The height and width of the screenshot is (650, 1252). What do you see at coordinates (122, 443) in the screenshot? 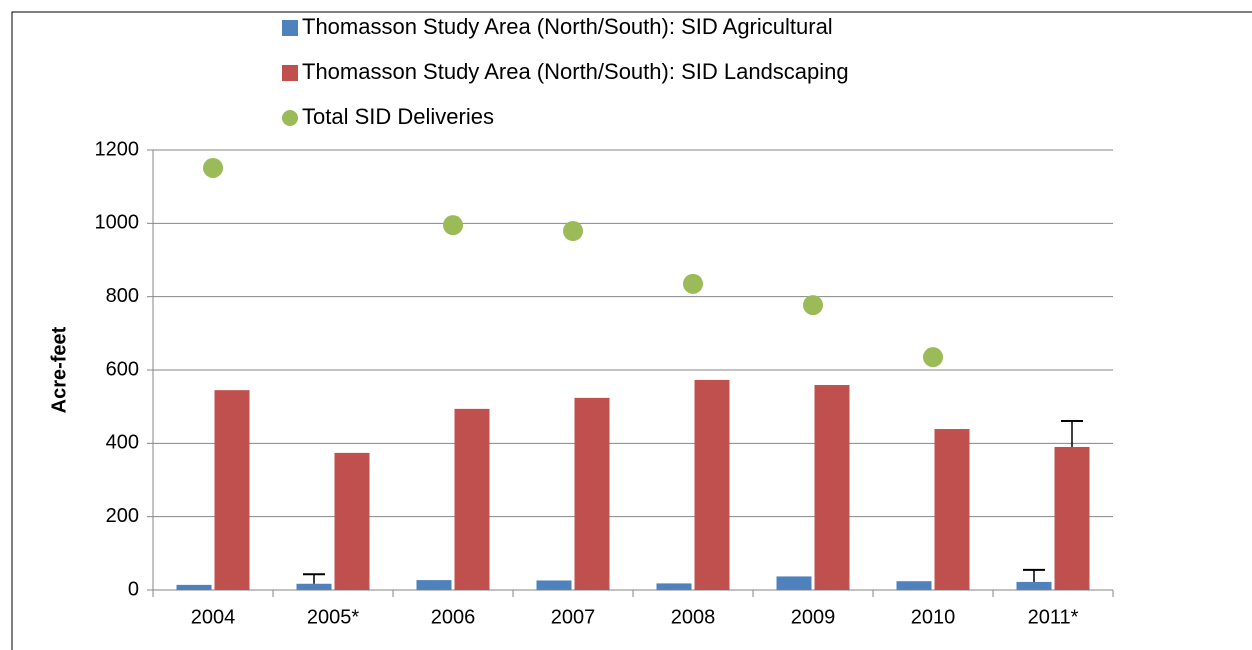
I see `y-tick-label: 400` at bounding box center [122, 443].